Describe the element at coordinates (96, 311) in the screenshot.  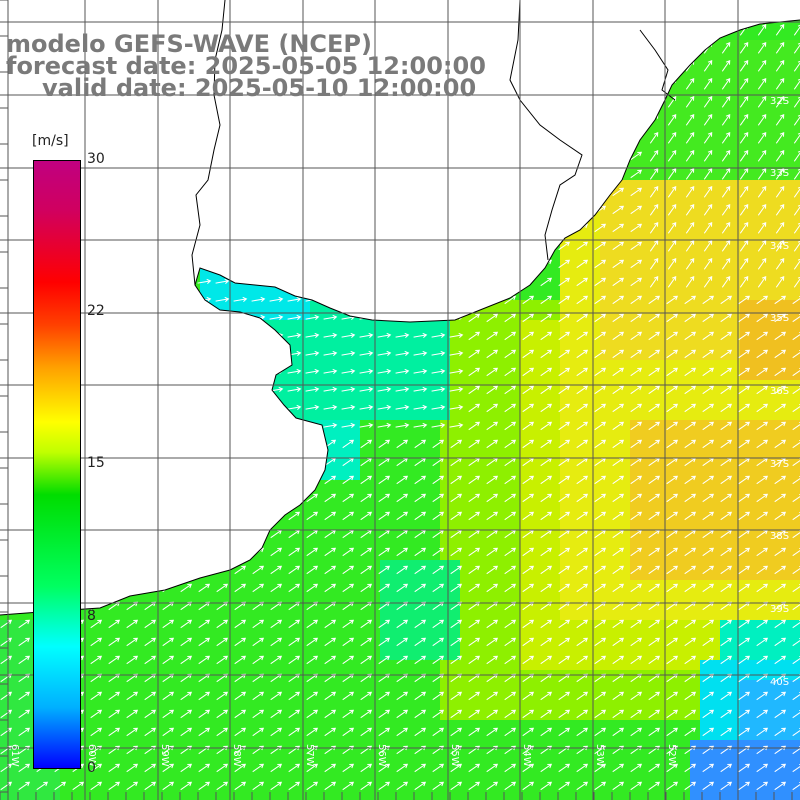
I see `colorbar-tick-22: 22` at that location.